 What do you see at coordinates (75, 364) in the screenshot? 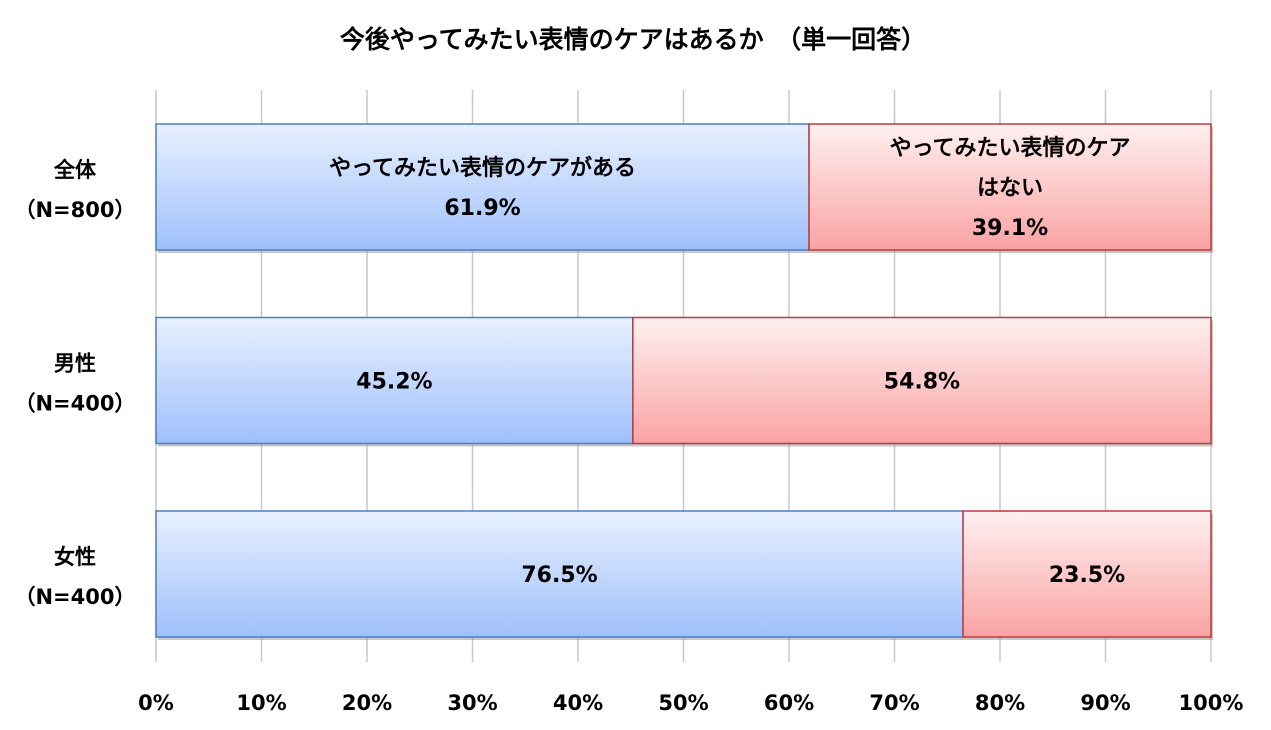
I see `category-label: 男性` at bounding box center [75, 364].